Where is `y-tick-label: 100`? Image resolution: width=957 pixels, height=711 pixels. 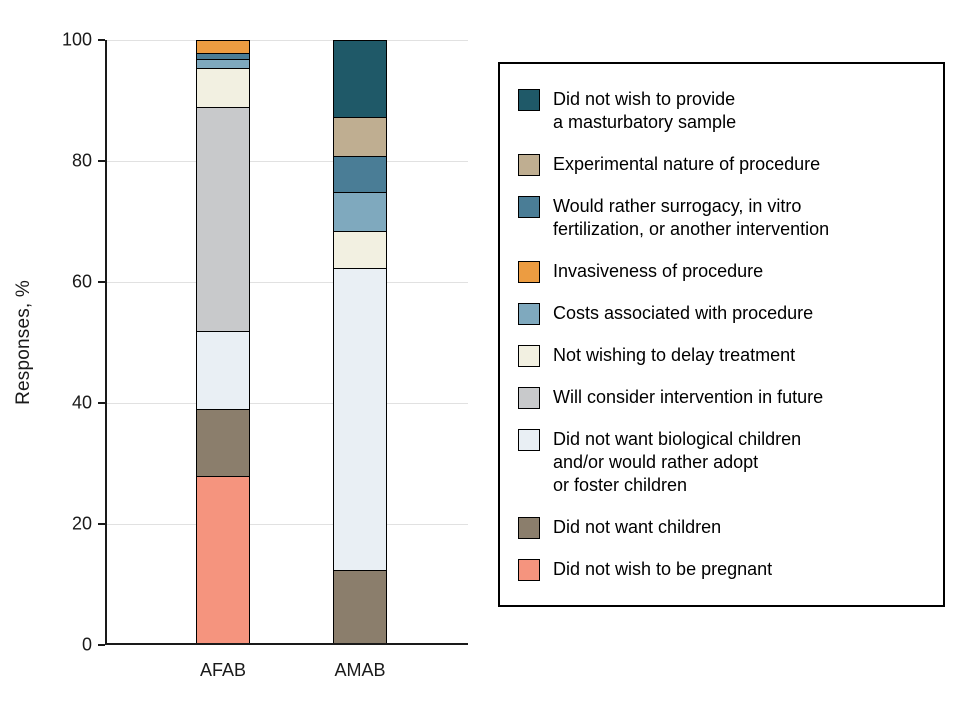
y-tick-label: 100 is located at coordinates (76, 39).